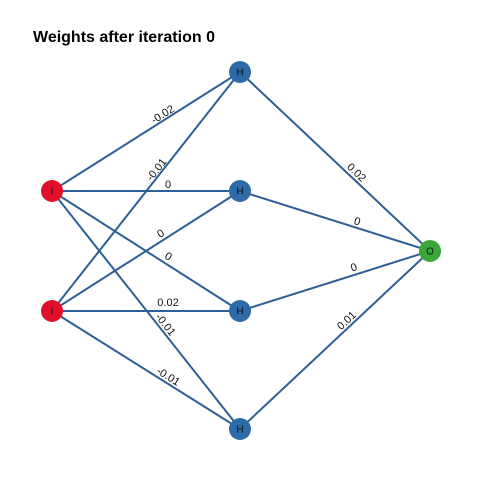 The width and height of the screenshot is (480, 480). I want to click on title: Weights after iteration 0, so click(124, 37).